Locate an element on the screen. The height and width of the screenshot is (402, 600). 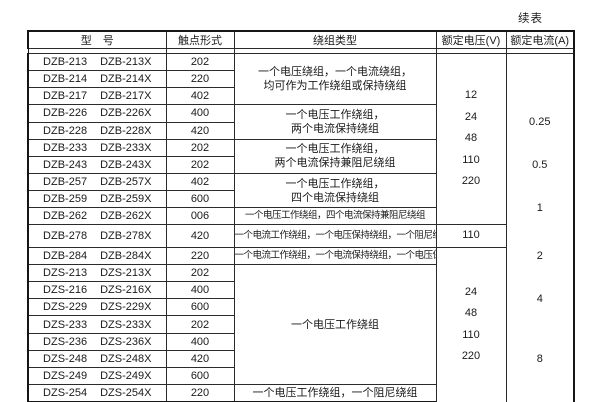
model-cell: DZB-278 DZB-278X is located at coordinates (97, 236).